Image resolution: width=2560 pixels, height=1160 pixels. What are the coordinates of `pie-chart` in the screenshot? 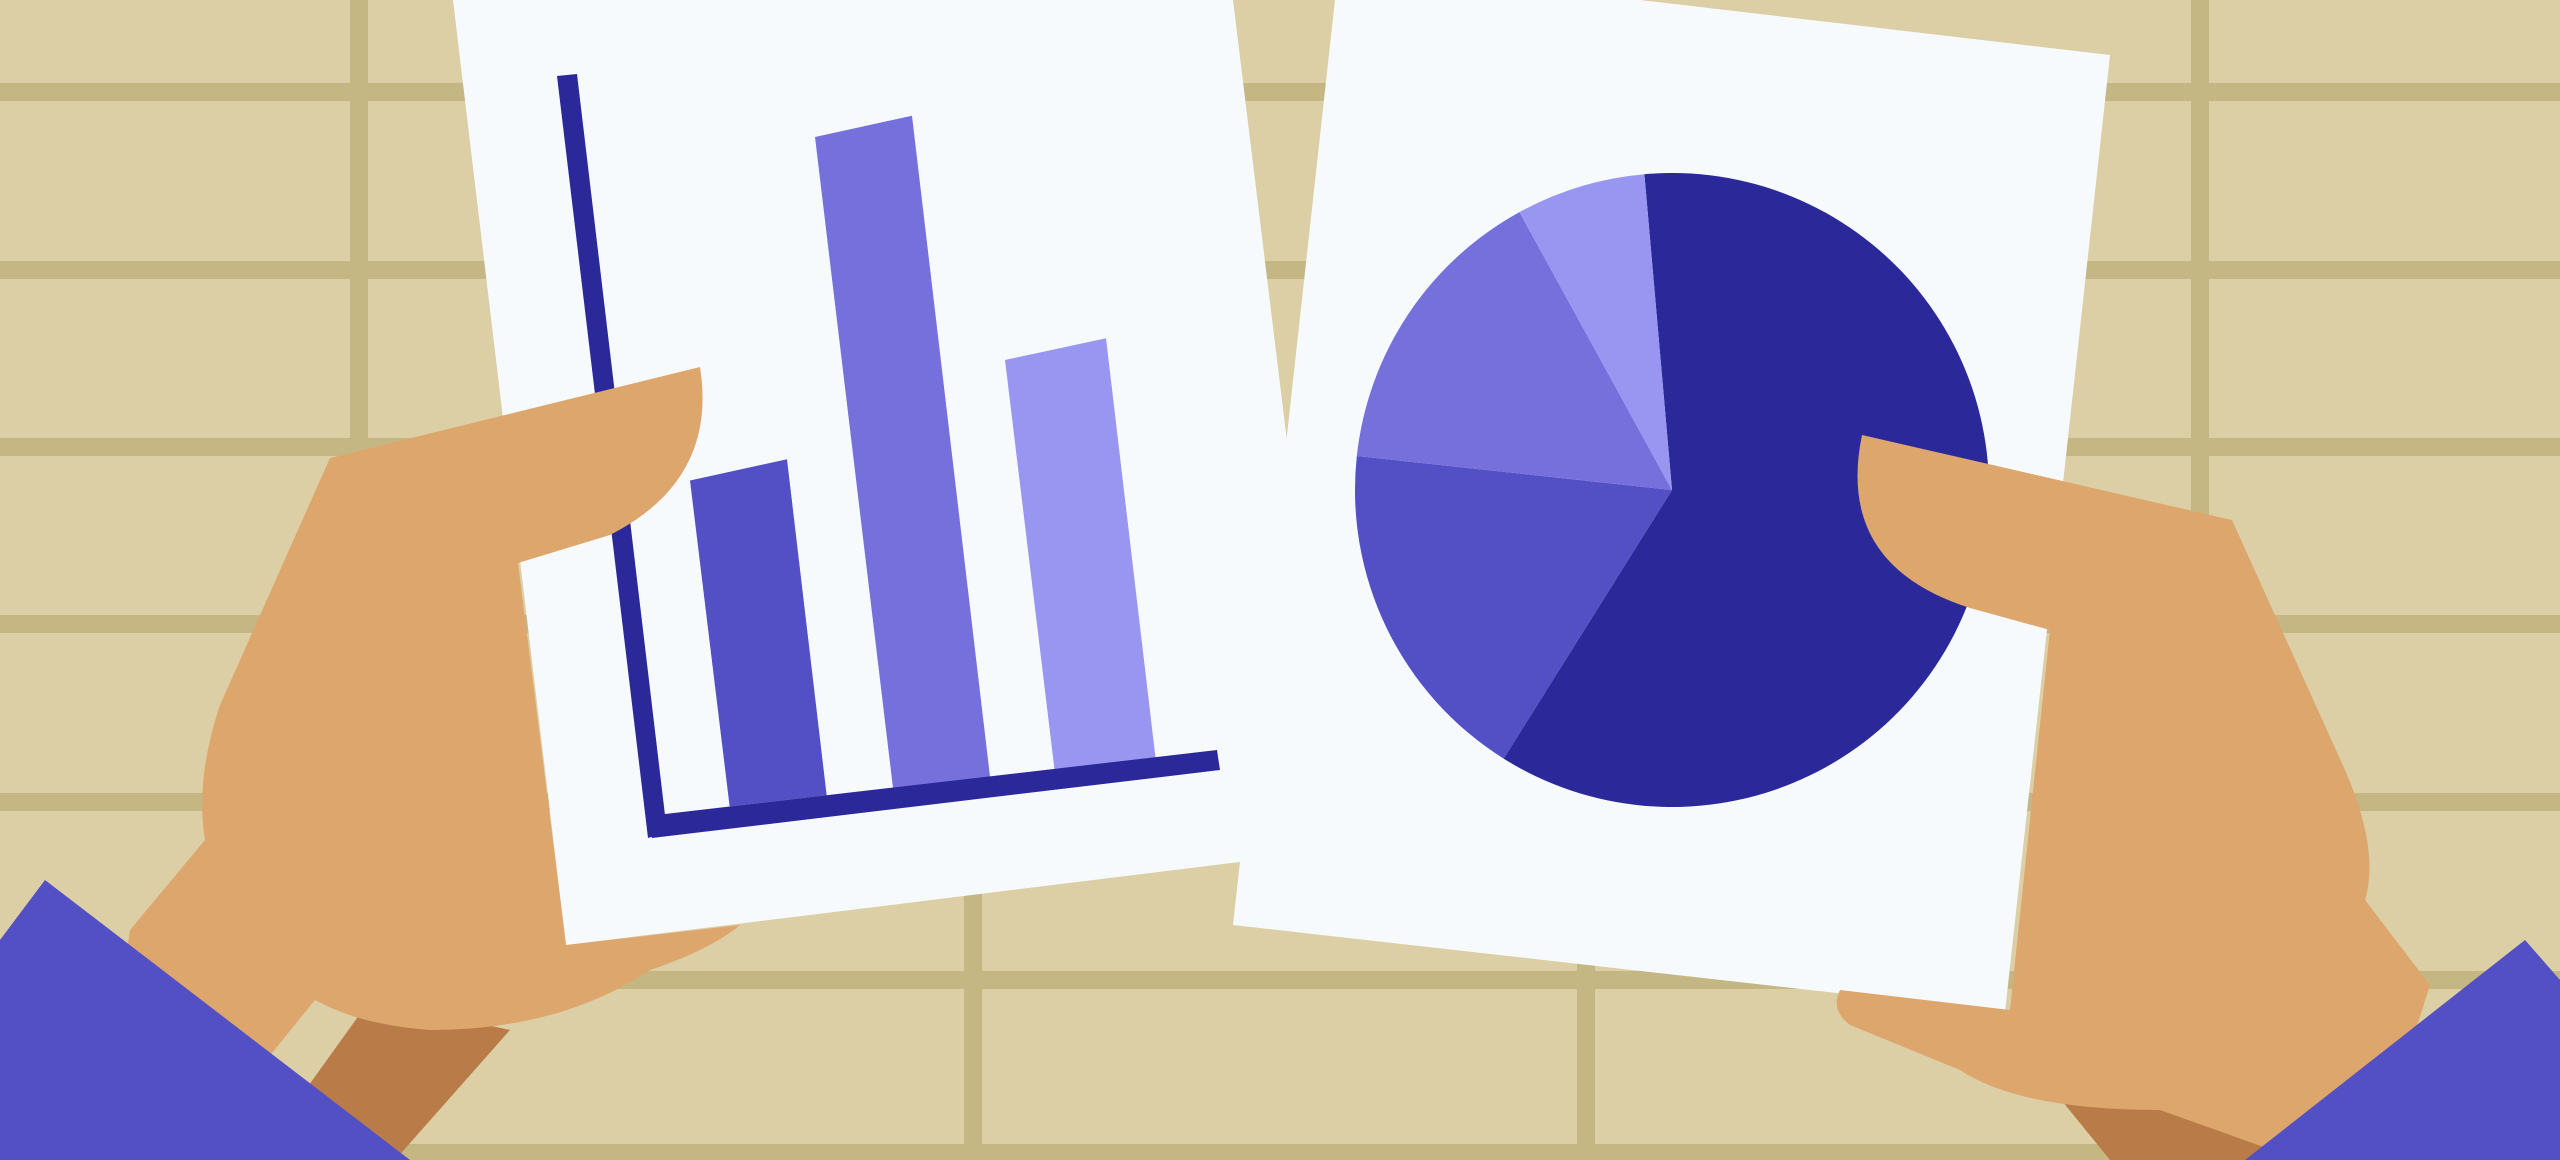 It's located at (1672, 490).